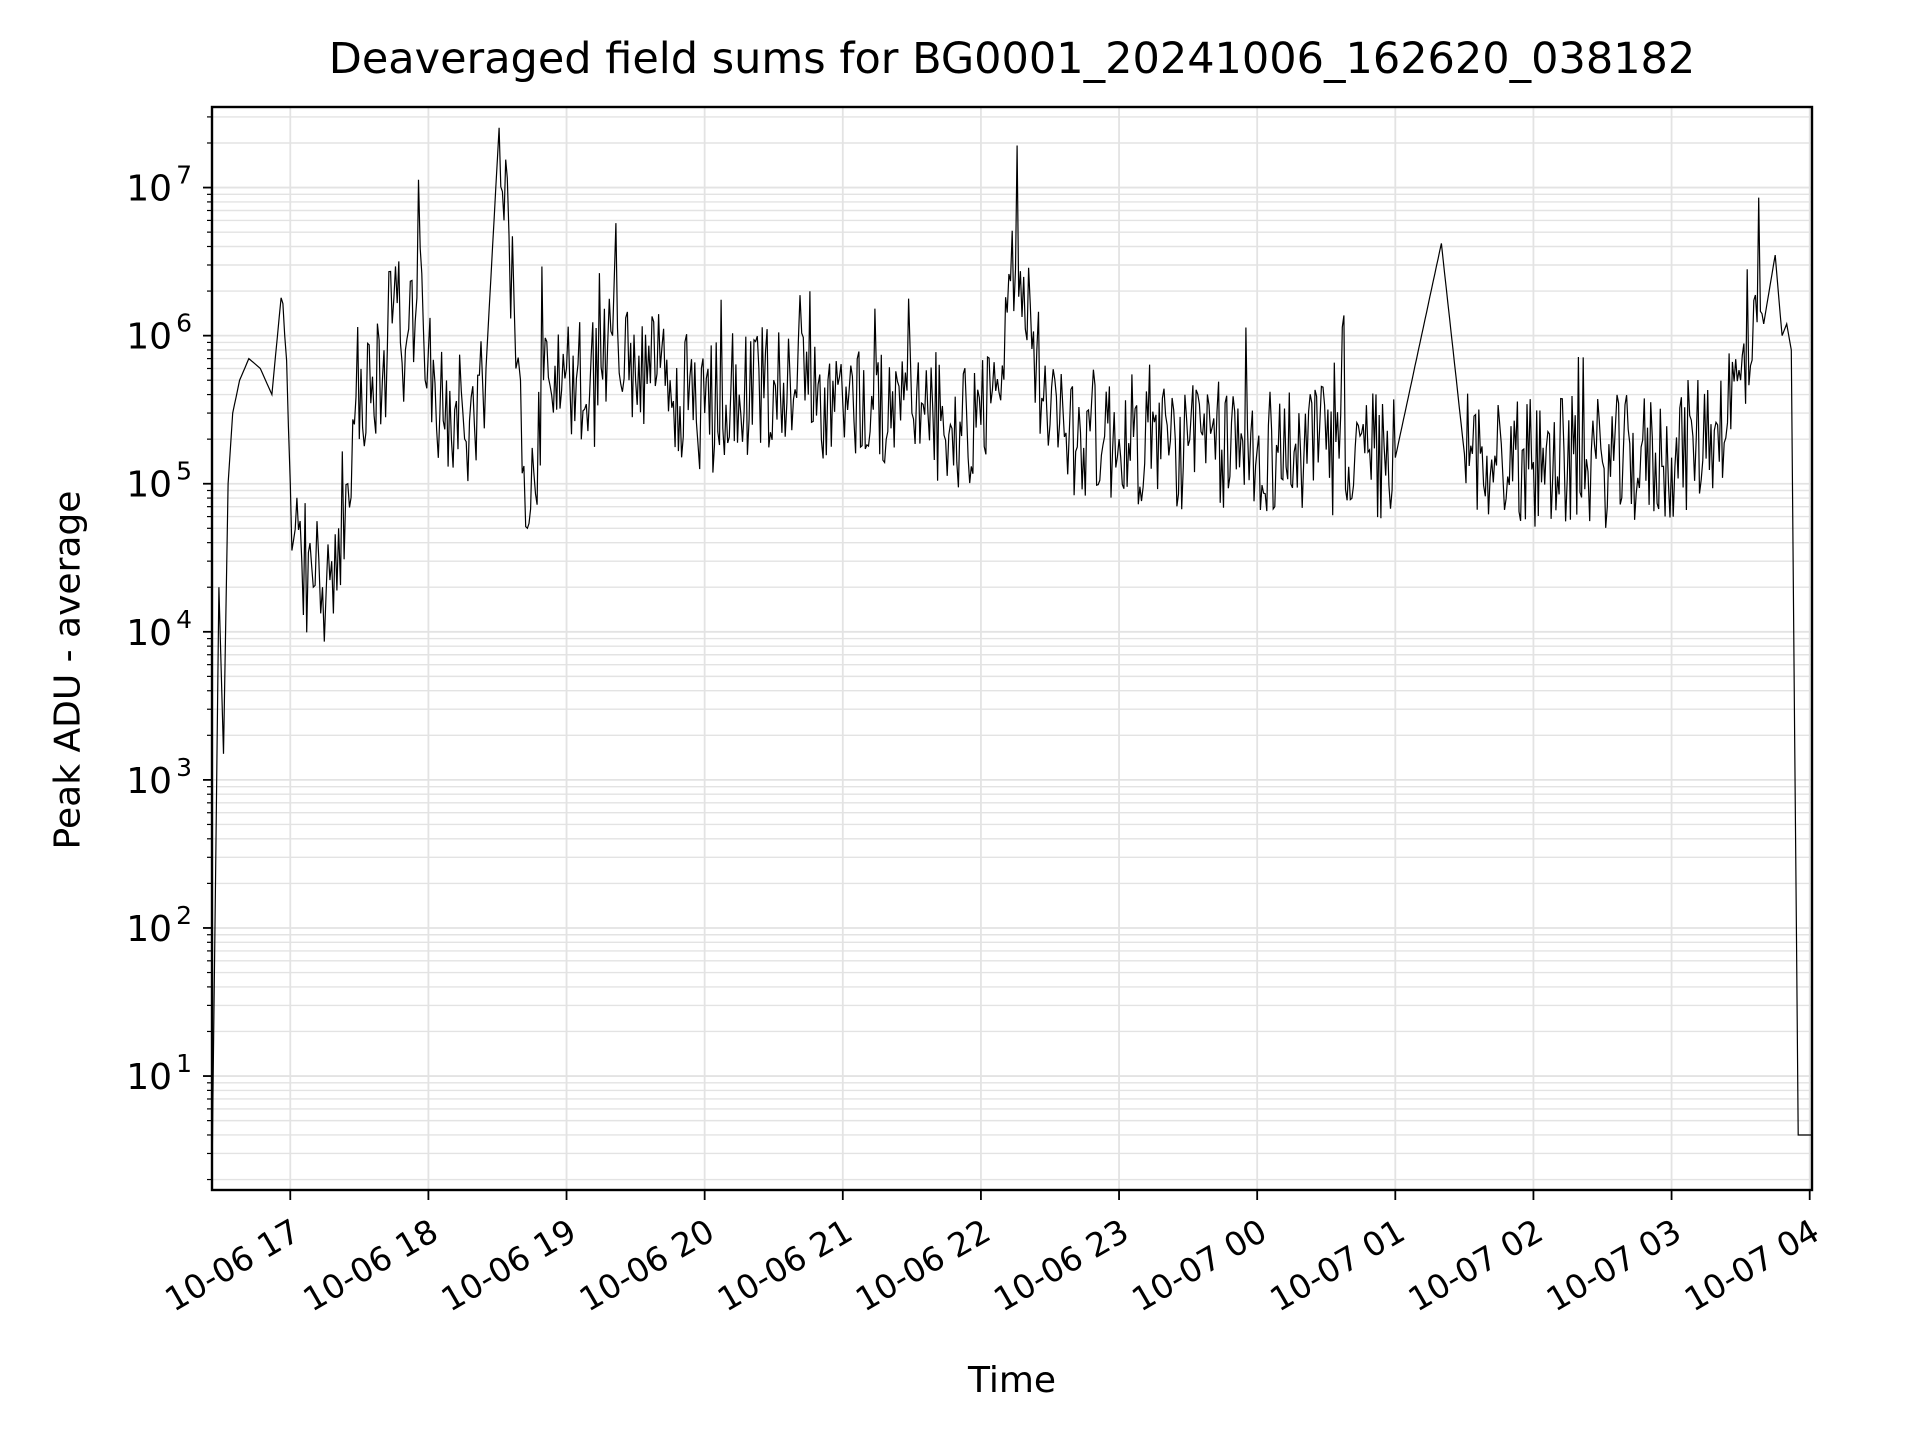 This screenshot has width=1920, height=1440. What do you see at coordinates (184, 1063) in the screenshot?
I see `y-tick-exponent: 1` at bounding box center [184, 1063].